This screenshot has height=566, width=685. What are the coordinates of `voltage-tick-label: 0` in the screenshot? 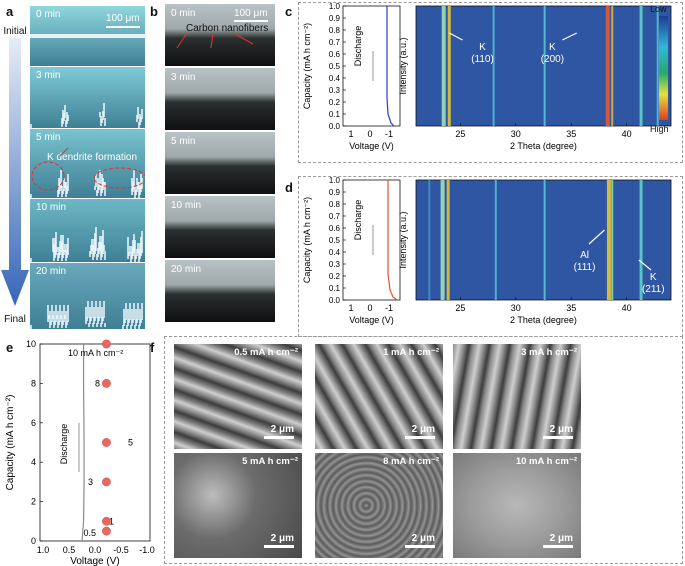 It's located at (369, 308).